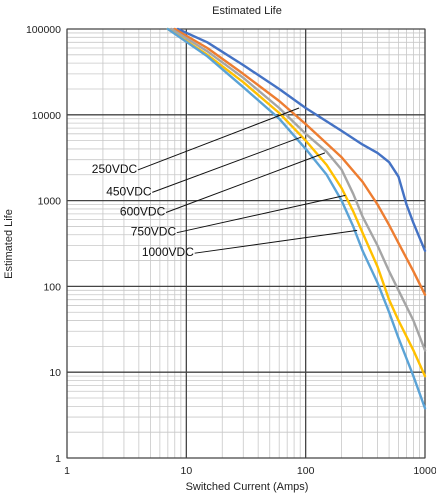  I want to click on annotation-label: 1000VDC, so click(168, 252).